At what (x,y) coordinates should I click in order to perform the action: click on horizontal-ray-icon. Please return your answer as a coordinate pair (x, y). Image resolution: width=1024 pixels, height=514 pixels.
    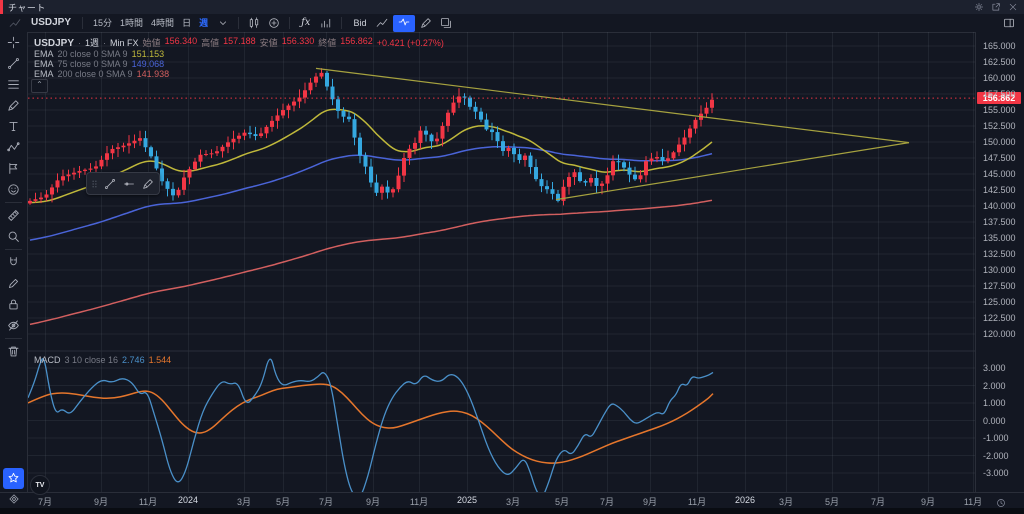
    Looking at the image, I should click on (128, 183).